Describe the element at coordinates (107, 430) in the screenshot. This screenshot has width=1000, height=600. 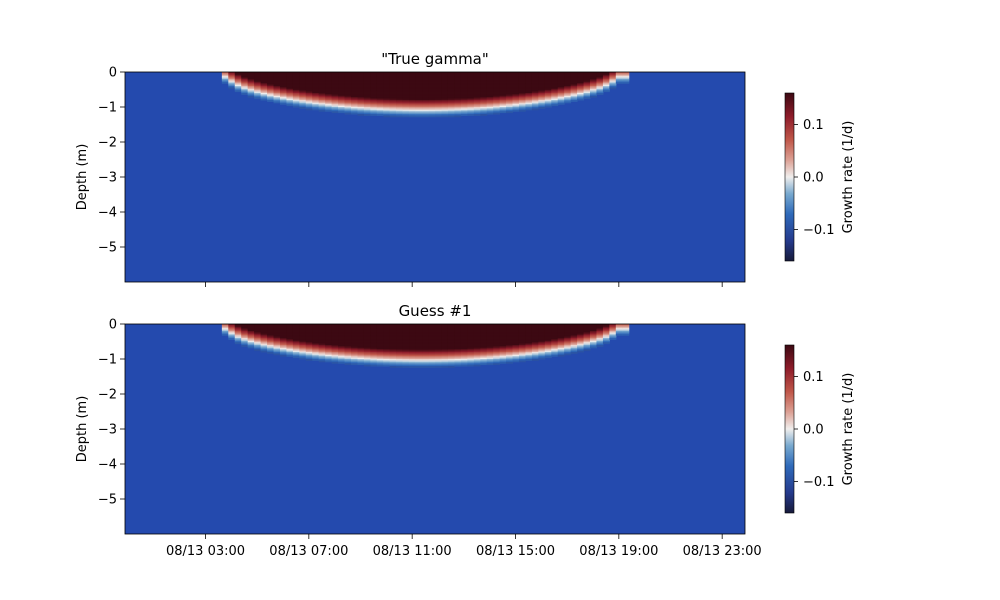
I see `y-tick-label: −3` at that location.